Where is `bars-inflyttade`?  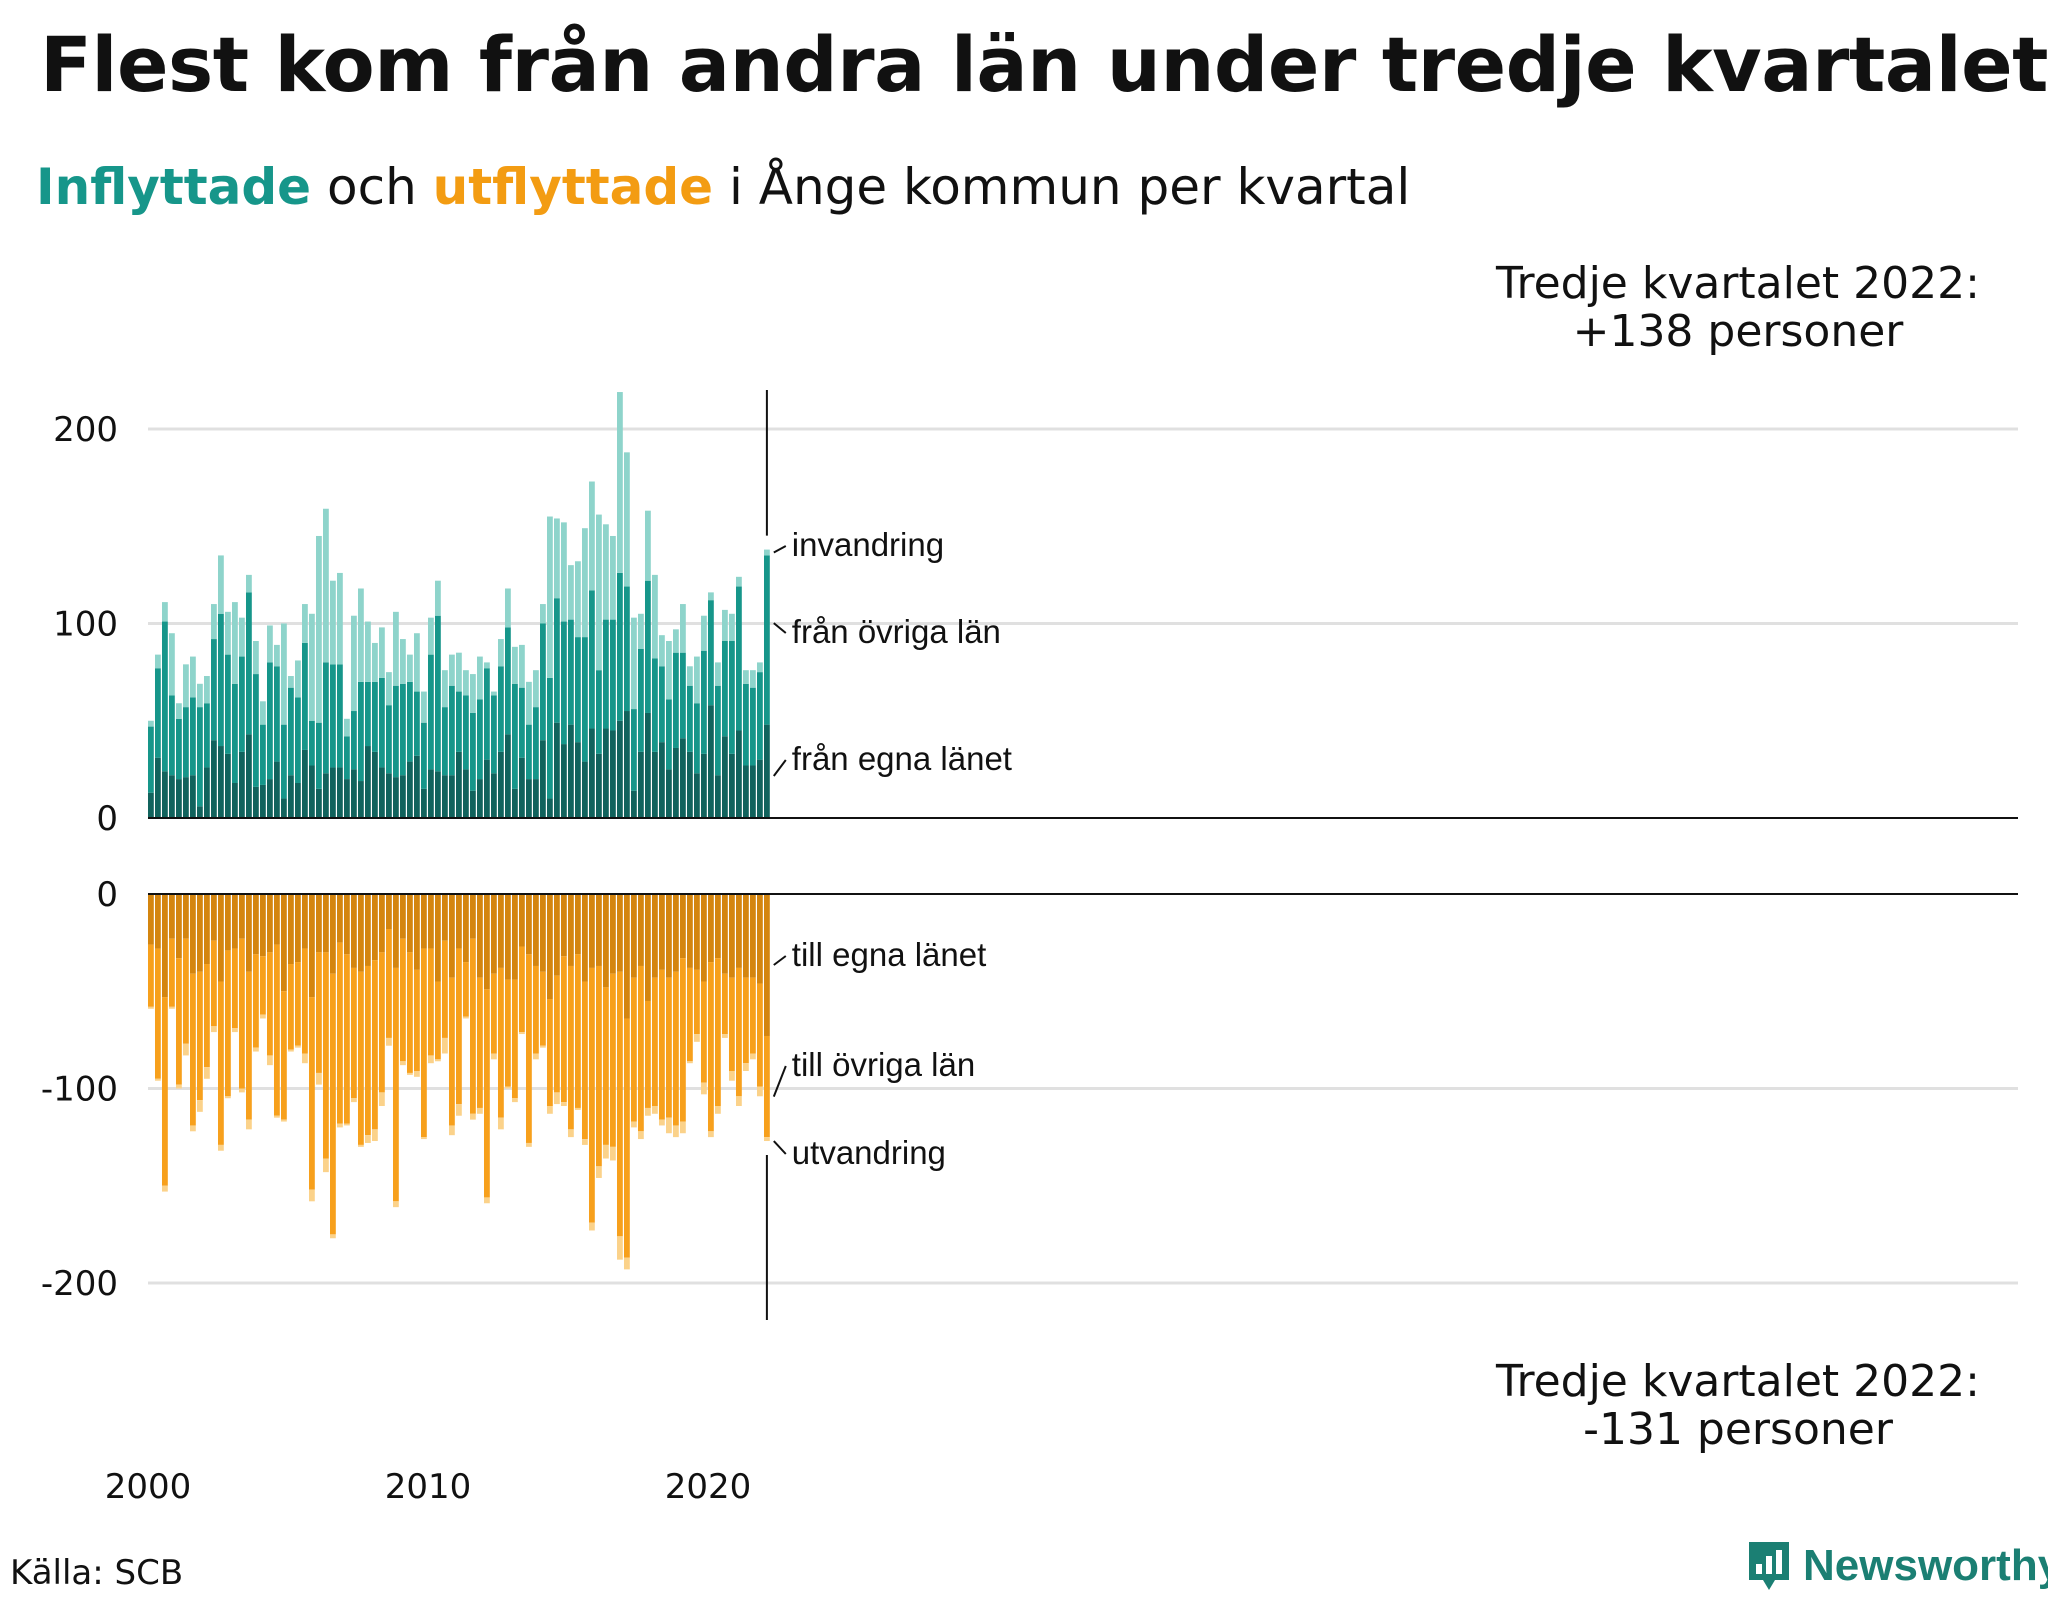 bars-inflyttade is located at coordinates (459, 605).